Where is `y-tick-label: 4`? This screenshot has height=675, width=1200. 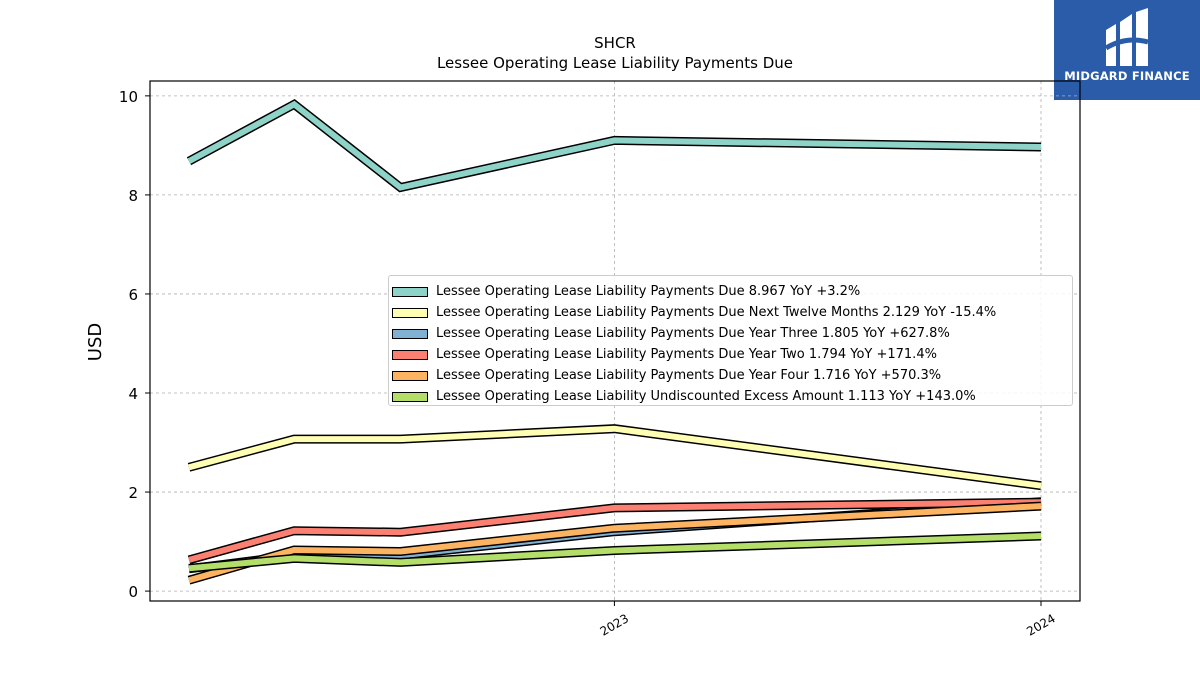 y-tick-label: 4 is located at coordinates (133, 394).